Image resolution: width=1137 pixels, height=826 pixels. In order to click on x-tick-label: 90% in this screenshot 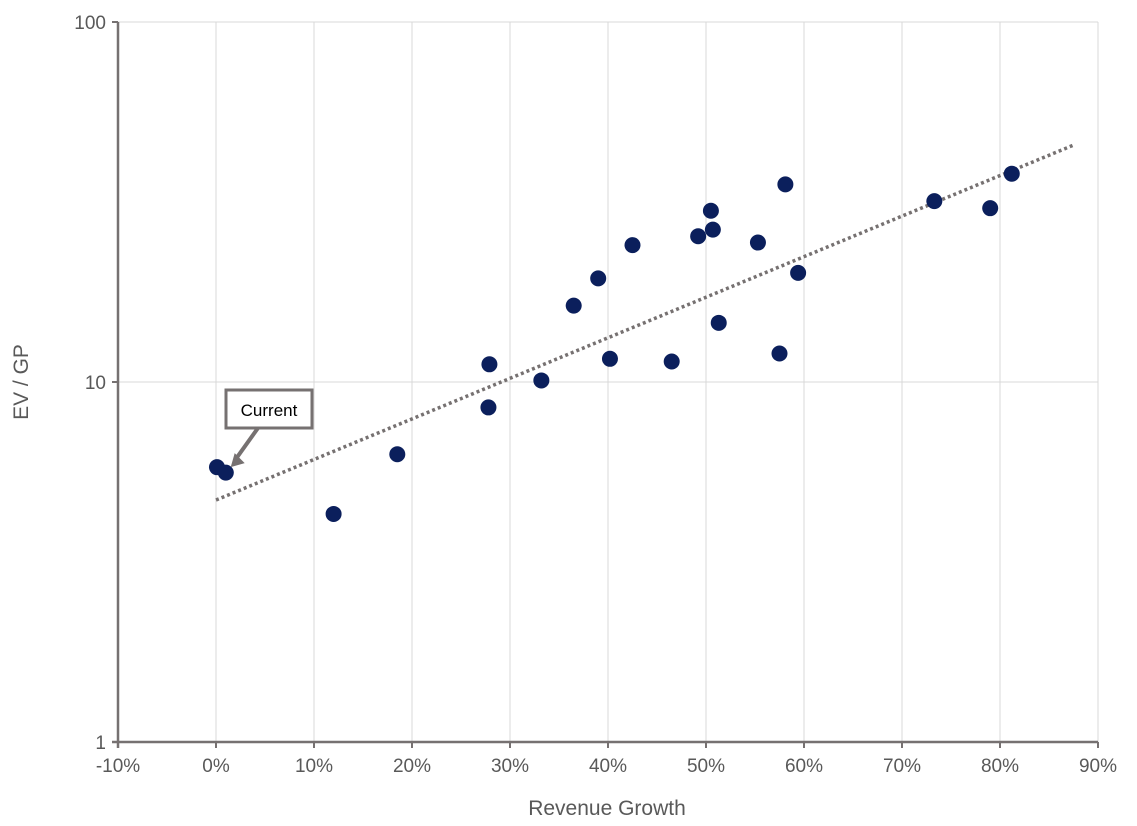, I will do `click(1098, 766)`.